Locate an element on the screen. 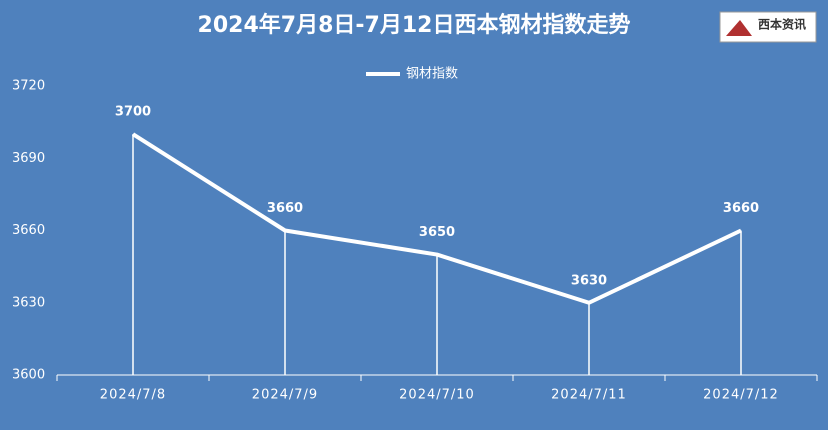  legend-label: 钢材指数 is located at coordinates (432, 74).